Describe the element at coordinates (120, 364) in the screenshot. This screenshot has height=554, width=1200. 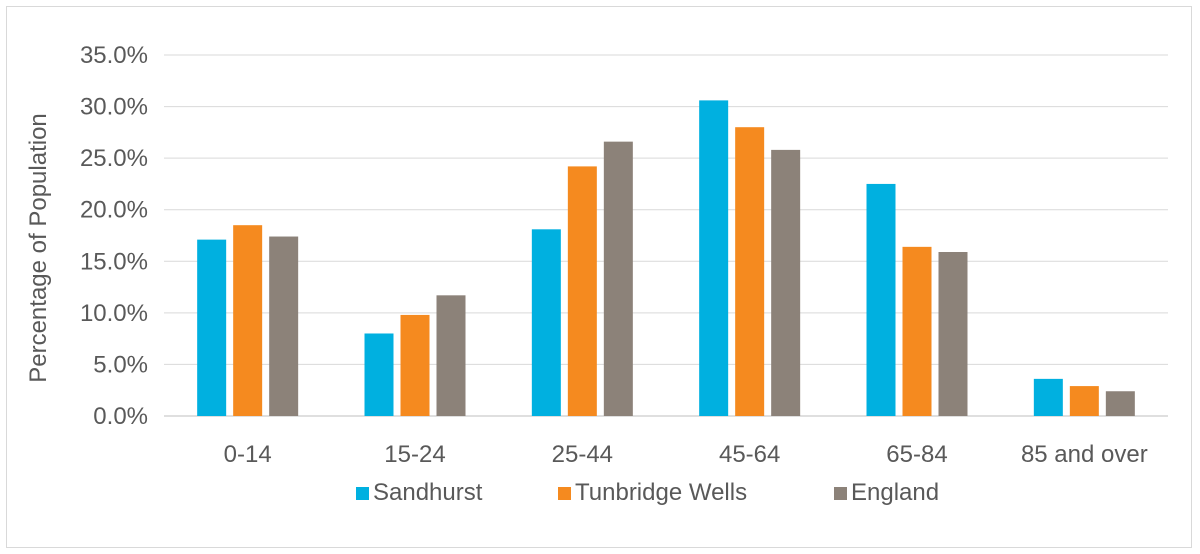
I see `y-tick-label: 5.0%` at that location.